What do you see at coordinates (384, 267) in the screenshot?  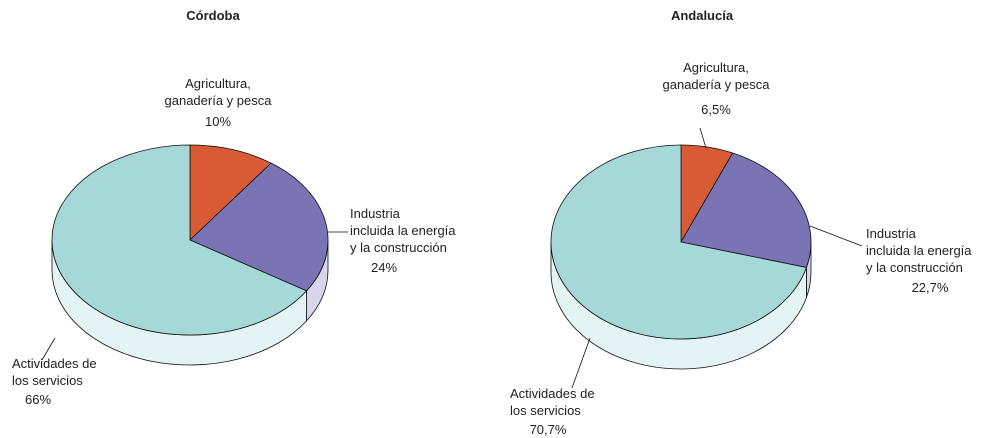 I see `value-label: 24%` at bounding box center [384, 267].